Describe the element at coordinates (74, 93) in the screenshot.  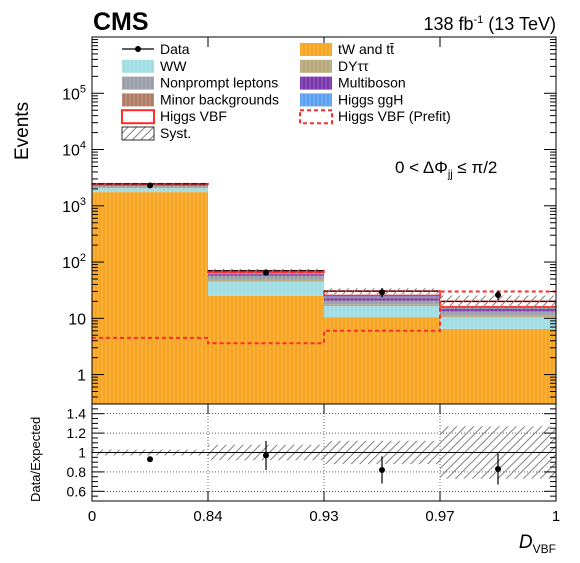
I see `y-tick-label: 10⁵` at that location.